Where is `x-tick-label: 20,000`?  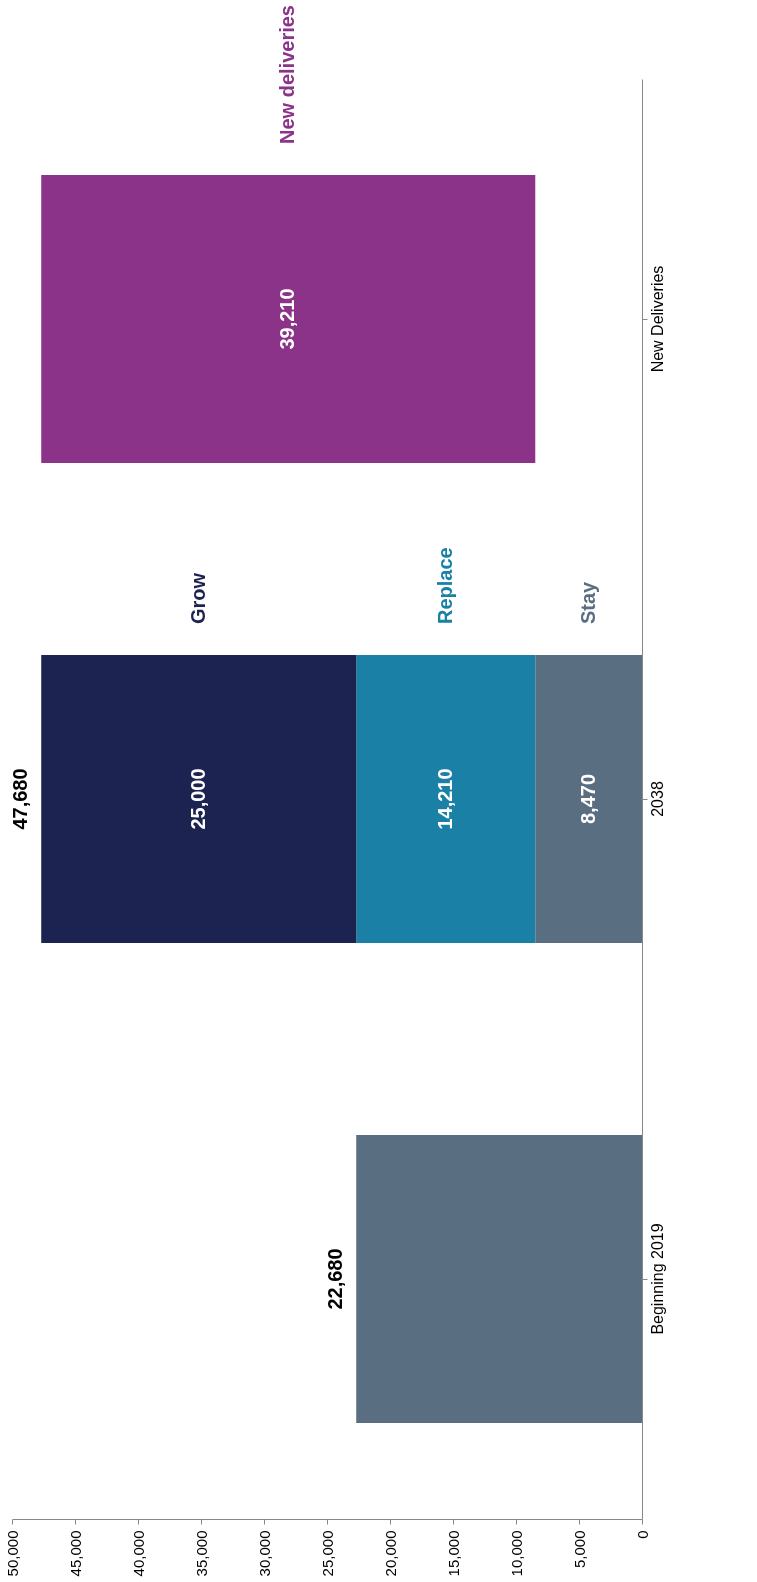
x-tick-label: 20,000 is located at coordinates (390, 1553).